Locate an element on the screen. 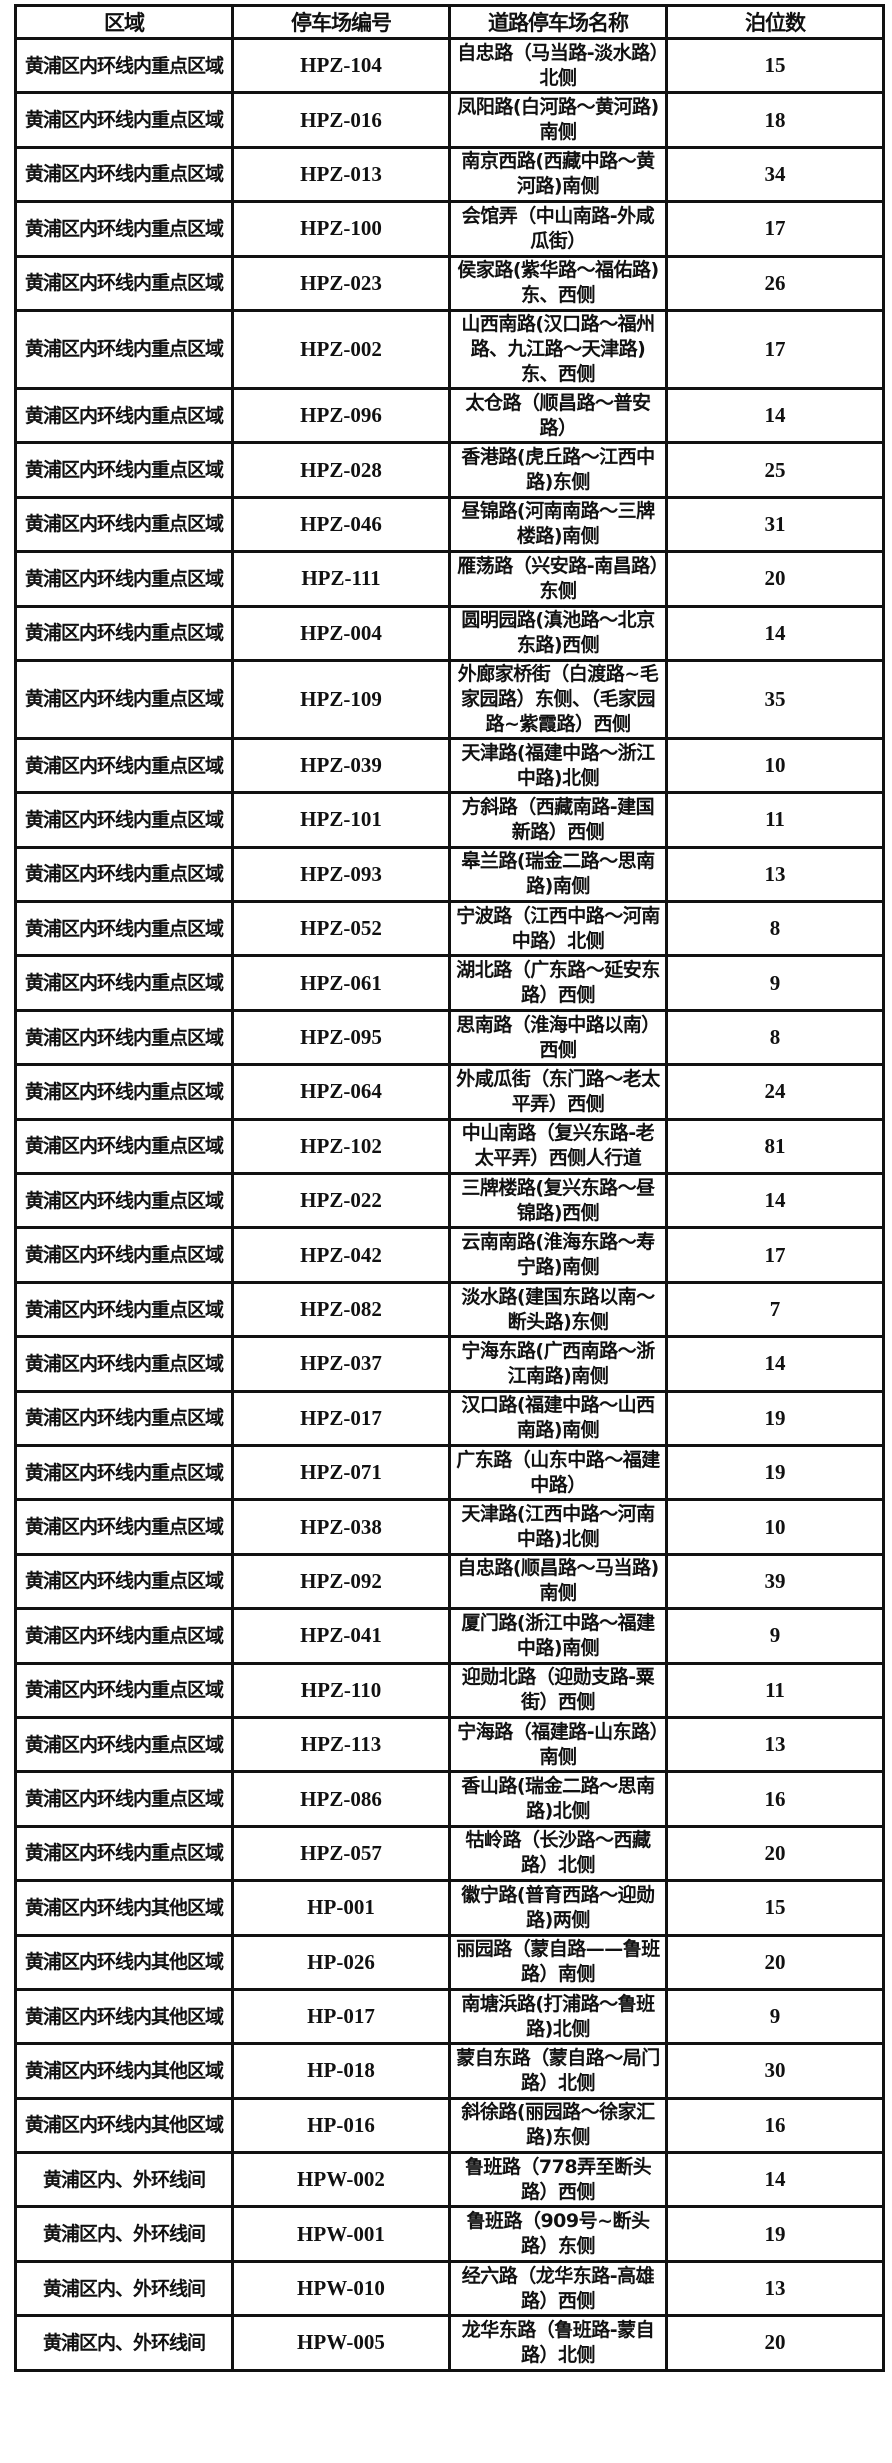  cell-code: HP-018 is located at coordinates (341, 2071).